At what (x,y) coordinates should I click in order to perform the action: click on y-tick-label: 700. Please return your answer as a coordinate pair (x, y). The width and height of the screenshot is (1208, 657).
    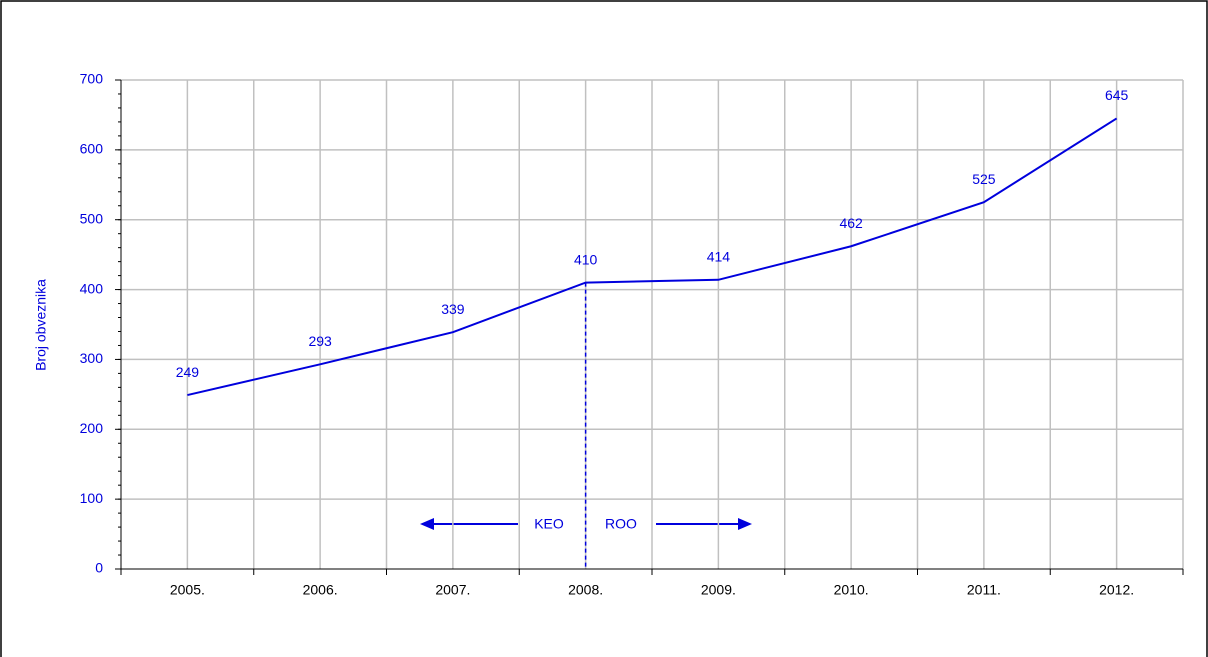
    Looking at the image, I should click on (92, 79).